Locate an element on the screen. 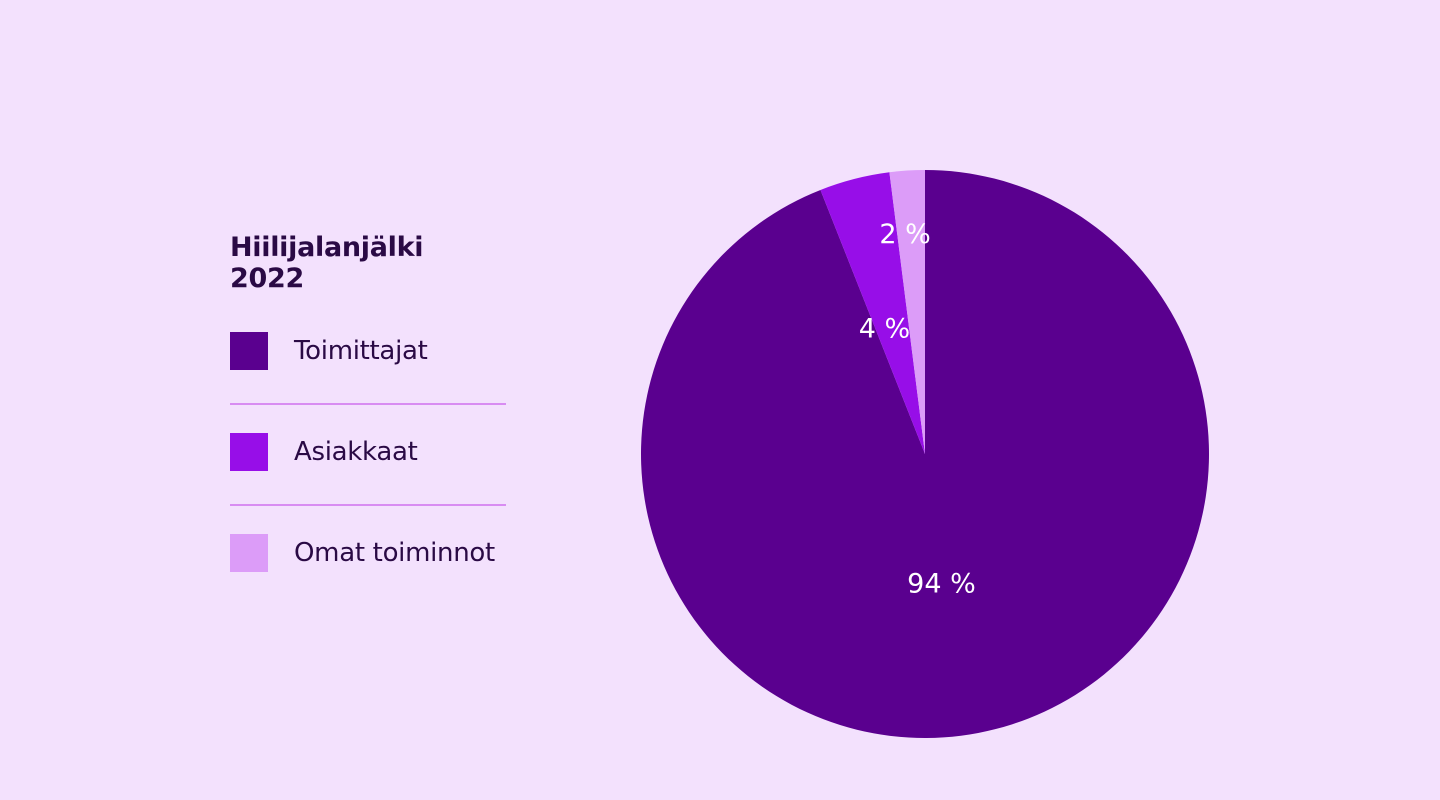 The height and width of the screenshot is (800, 1440). slice-label: 2 % is located at coordinates (904, 234).